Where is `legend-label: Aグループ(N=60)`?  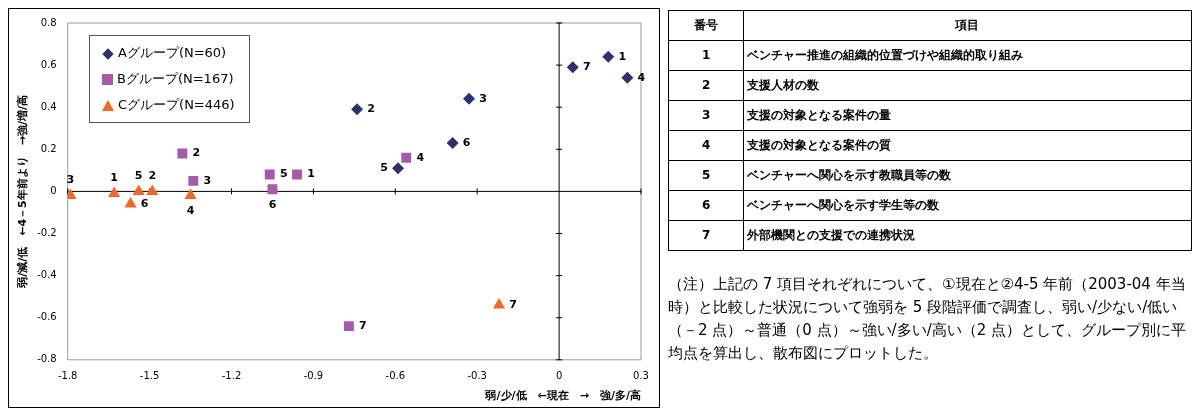 legend-label: Aグループ(N=60) is located at coordinates (172, 52).